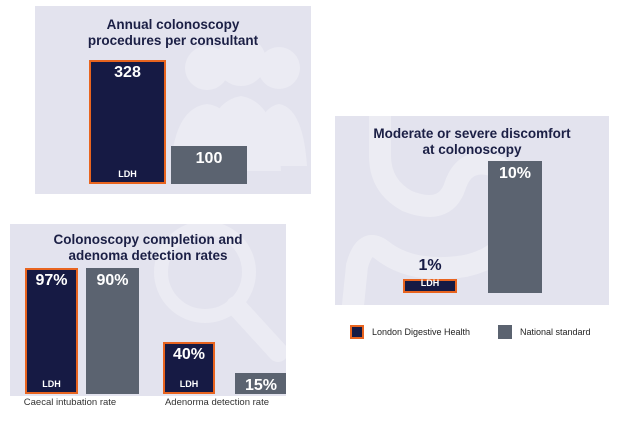 Image resolution: width=630 pixels, height=423 pixels. I want to click on legend-item-national: National standard, so click(544, 332).